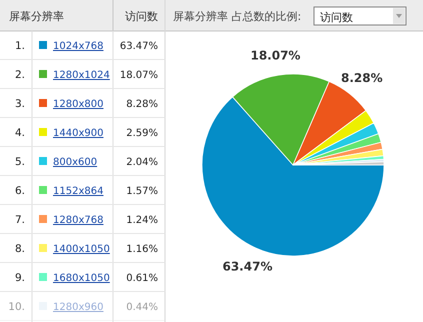 Image resolution: width=423 pixels, height=322 pixels. I want to click on legend-row: 5. 800x600 2.04%, so click(83, 166).